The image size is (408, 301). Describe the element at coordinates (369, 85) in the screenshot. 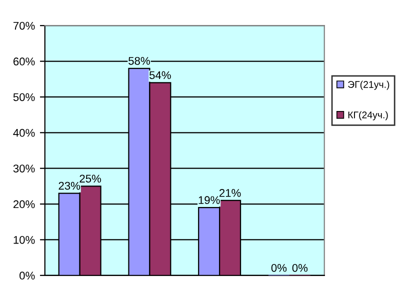

I see `legend-label: ЭГ(21уч.)` at that location.